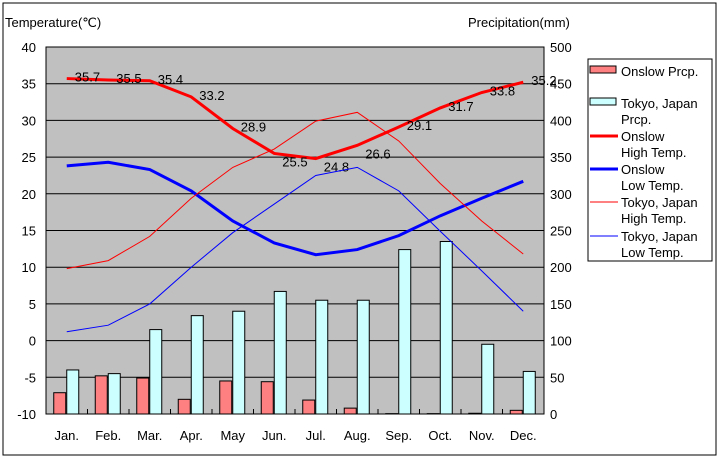  What do you see at coordinates (295, 208) in the screenshot?
I see `line-onslow-low-temp-` at bounding box center [295, 208].